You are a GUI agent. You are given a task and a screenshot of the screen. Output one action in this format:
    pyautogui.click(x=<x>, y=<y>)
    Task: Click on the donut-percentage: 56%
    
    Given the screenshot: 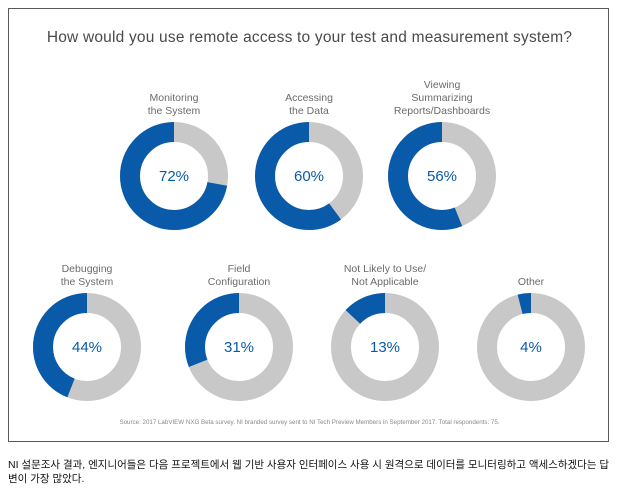 What is the action you would take?
    pyautogui.click(x=442, y=176)
    